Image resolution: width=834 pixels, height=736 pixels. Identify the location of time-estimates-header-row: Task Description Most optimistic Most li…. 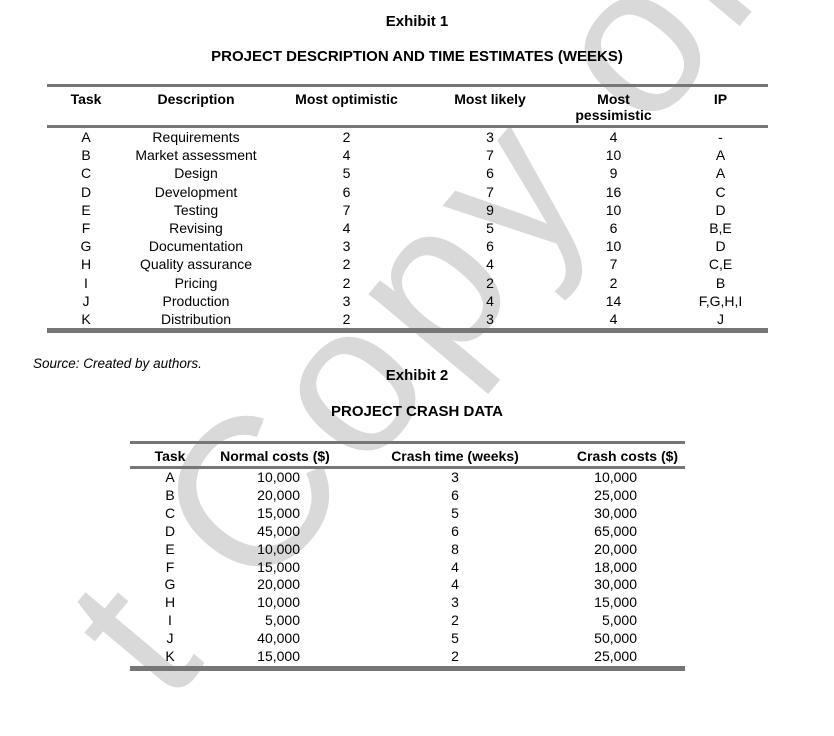
(407, 106).